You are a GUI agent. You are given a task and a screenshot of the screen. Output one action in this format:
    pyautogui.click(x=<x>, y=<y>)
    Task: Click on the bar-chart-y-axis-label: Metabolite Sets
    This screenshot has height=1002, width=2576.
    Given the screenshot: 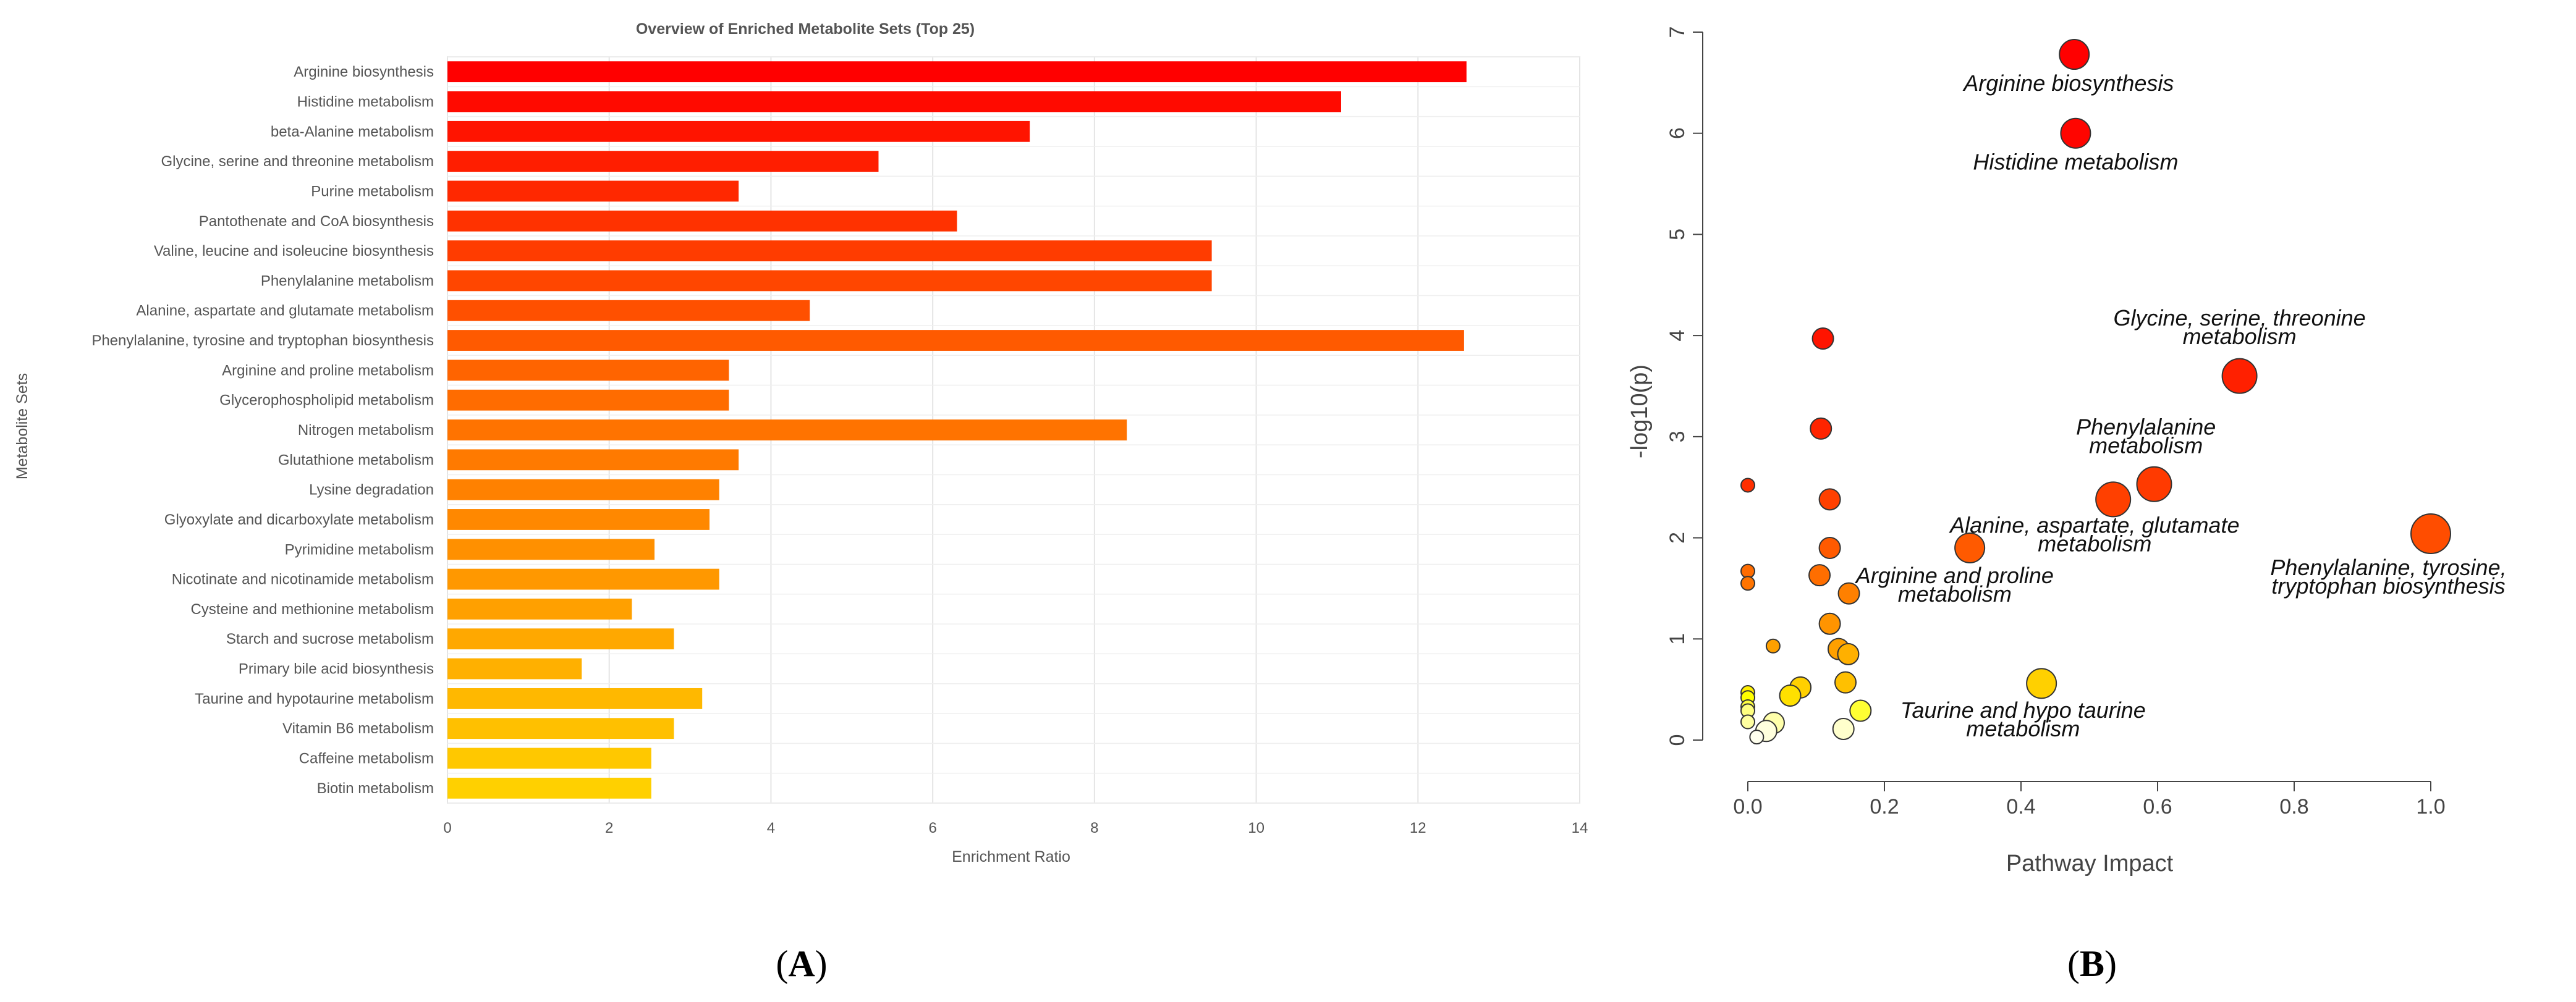 What is the action you would take?
    pyautogui.click(x=22, y=426)
    